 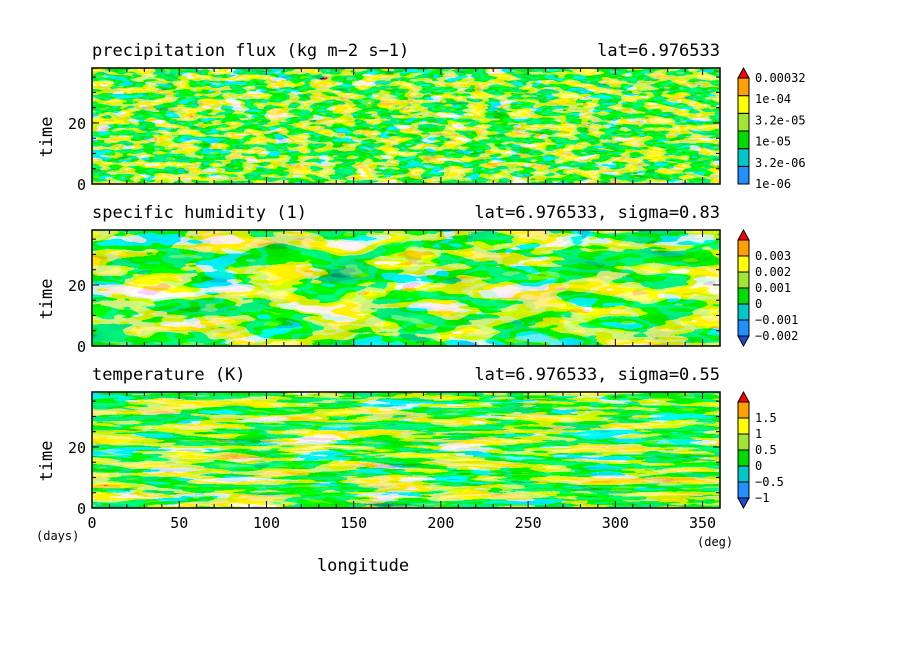 What do you see at coordinates (776, 320) in the screenshot?
I see `colorbar-label: −0.001` at bounding box center [776, 320].